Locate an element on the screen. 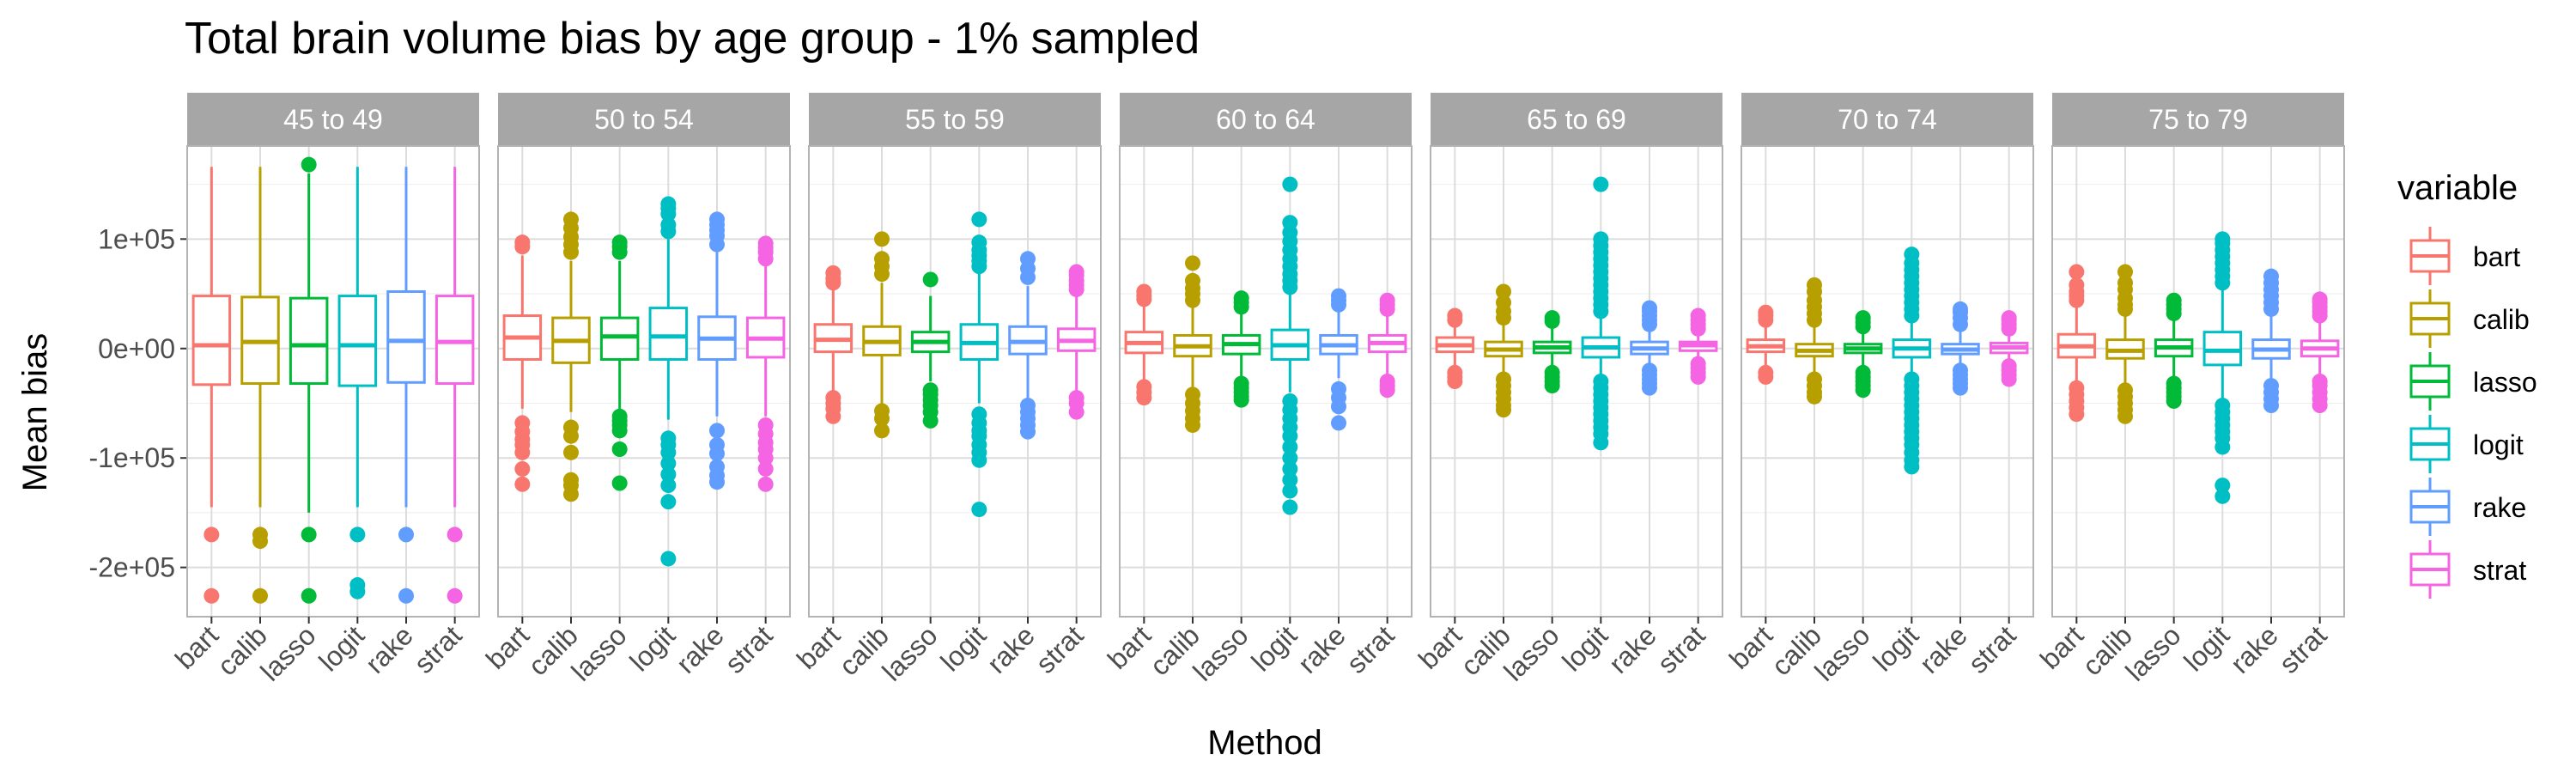 This screenshot has width=2576, height=773. box-strat is located at coordinates (1076, 342).